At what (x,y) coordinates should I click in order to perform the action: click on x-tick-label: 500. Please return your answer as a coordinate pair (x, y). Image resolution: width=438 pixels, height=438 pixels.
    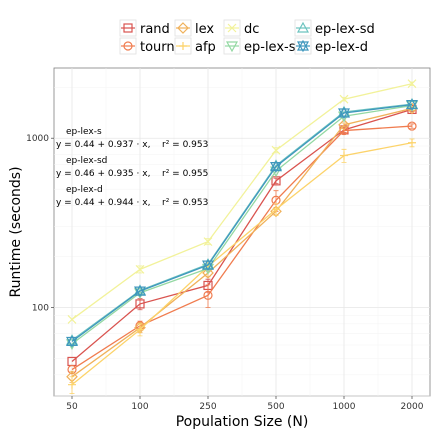
    Looking at the image, I should click on (275, 407).